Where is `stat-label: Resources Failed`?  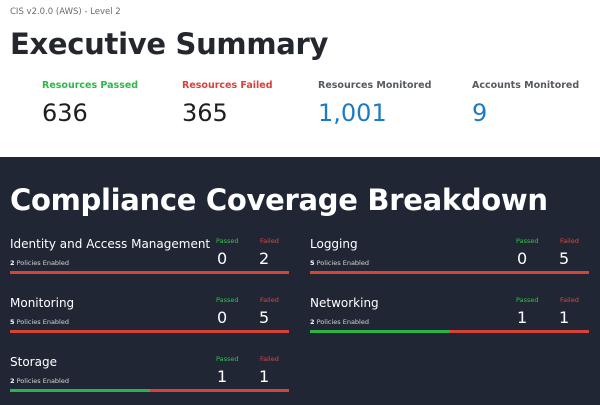 stat-label: Resources Failed is located at coordinates (227, 85).